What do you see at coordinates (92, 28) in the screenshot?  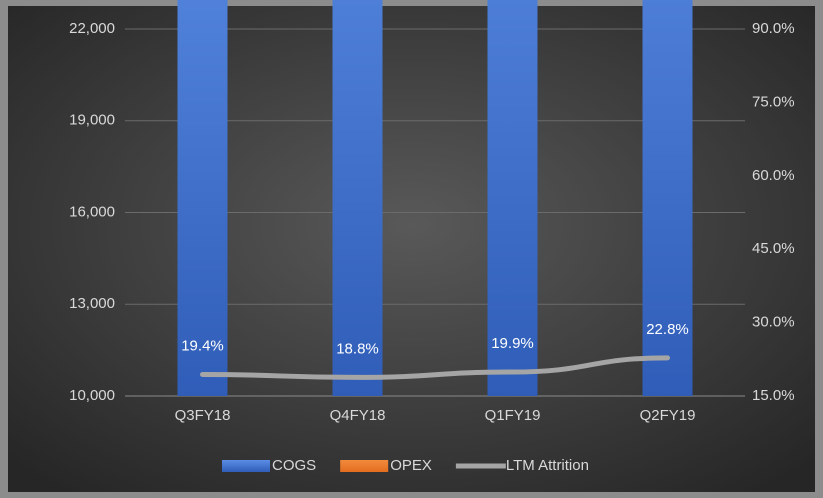 I see `y-tick-label: 22,000` at bounding box center [92, 28].